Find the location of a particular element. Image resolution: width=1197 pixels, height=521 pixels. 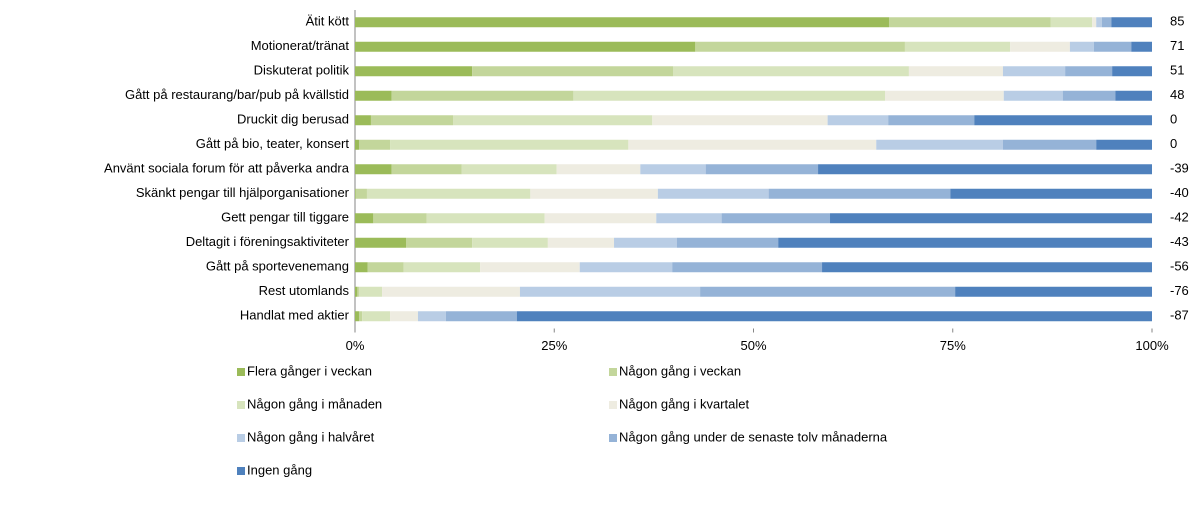

x-tick-label: 50% is located at coordinates (753, 345).